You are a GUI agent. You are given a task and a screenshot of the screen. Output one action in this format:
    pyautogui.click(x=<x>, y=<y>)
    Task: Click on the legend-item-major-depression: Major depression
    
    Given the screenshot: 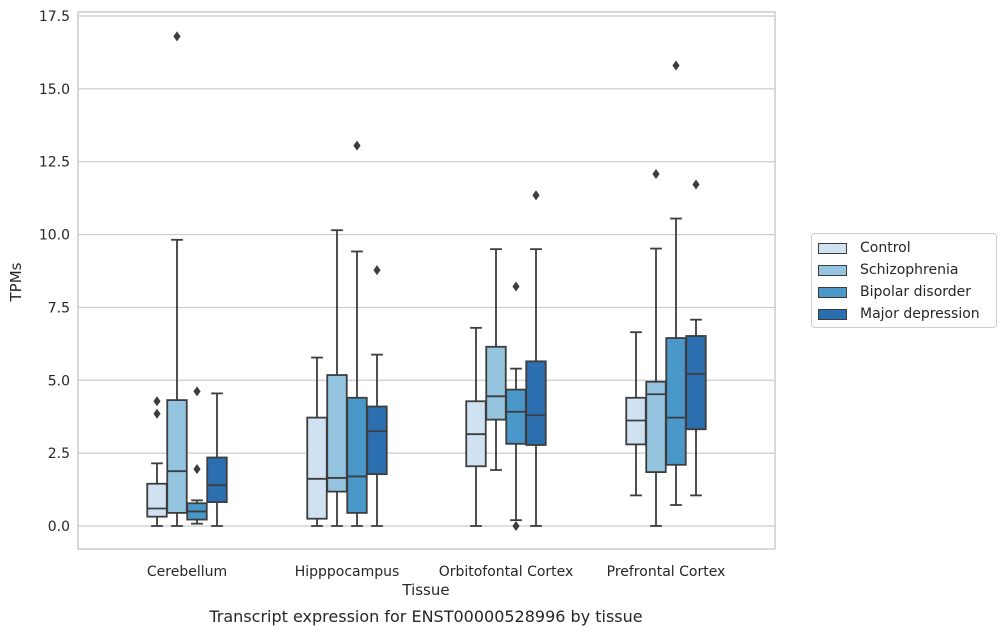 What is the action you would take?
    pyautogui.click(x=899, y=314)
    